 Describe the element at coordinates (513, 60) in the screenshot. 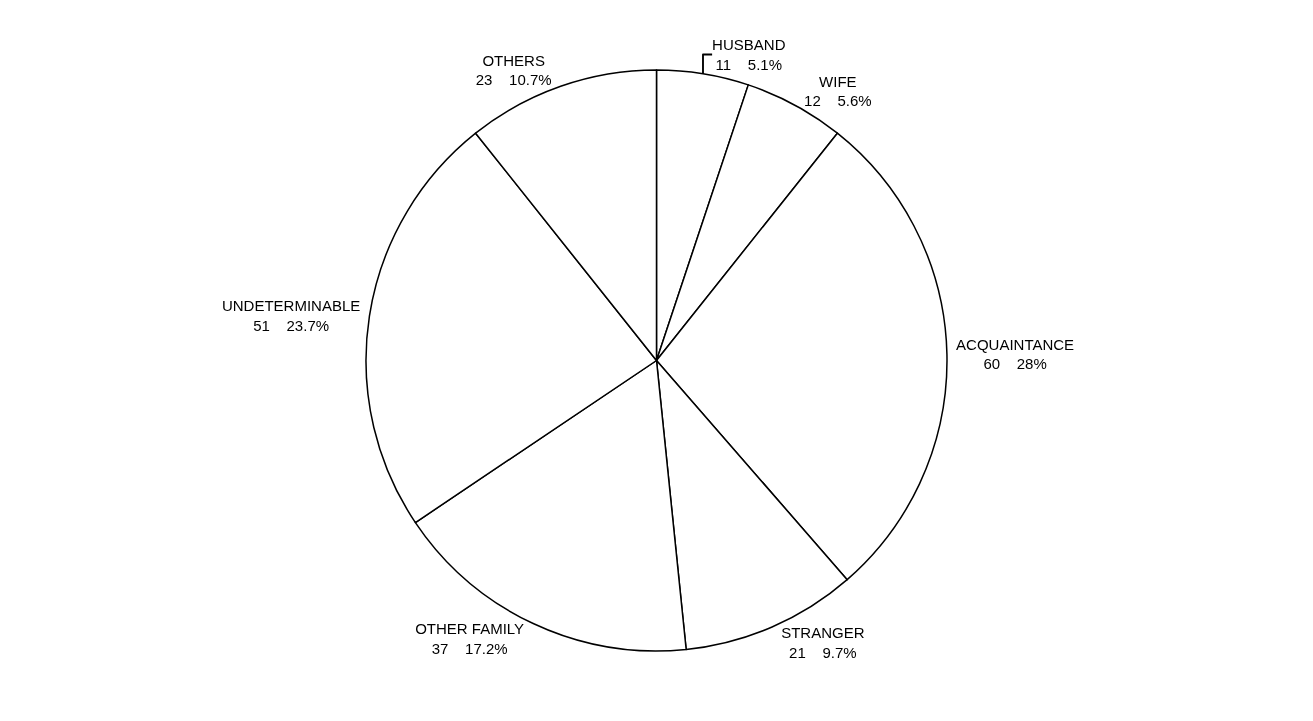

I see `slice-label: OTHERS` at that location.